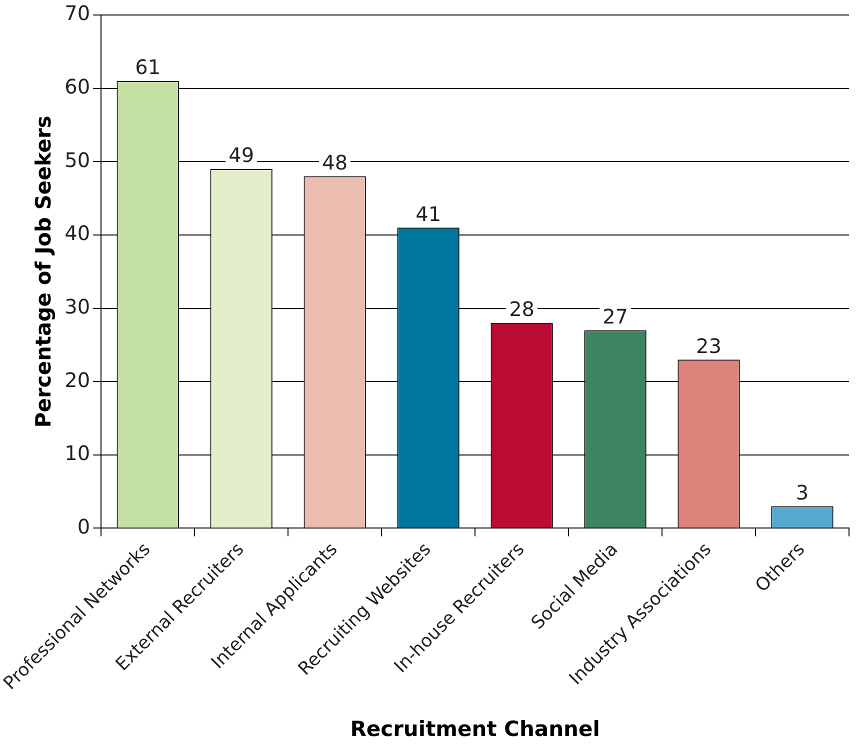  I want to click on data-label: 61, so click(148, 67).